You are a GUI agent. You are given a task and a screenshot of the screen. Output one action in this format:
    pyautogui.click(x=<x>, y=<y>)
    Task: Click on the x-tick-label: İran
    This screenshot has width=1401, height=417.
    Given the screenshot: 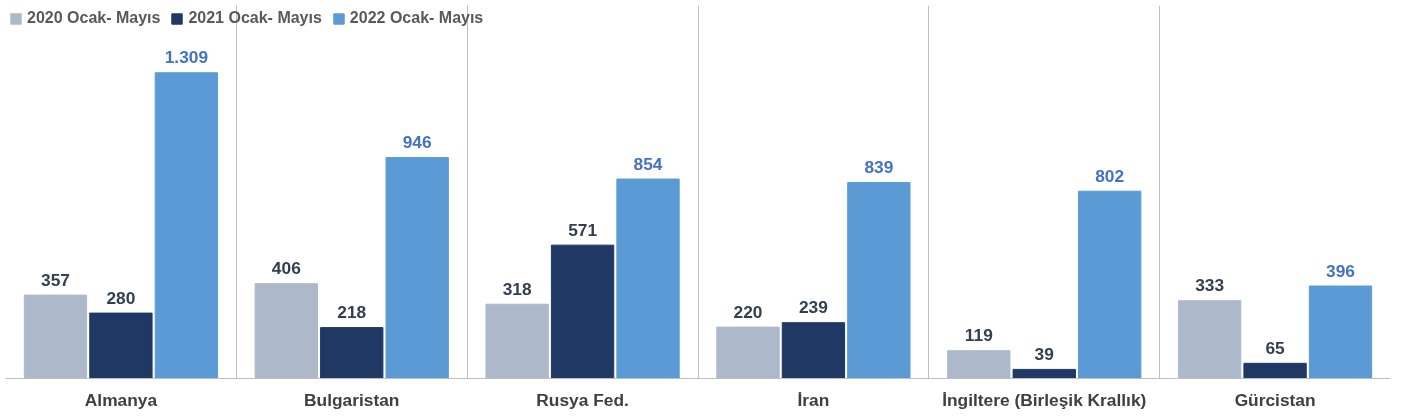 What is the action you would take?
    pyautogui.click(x=813, y=399)
    